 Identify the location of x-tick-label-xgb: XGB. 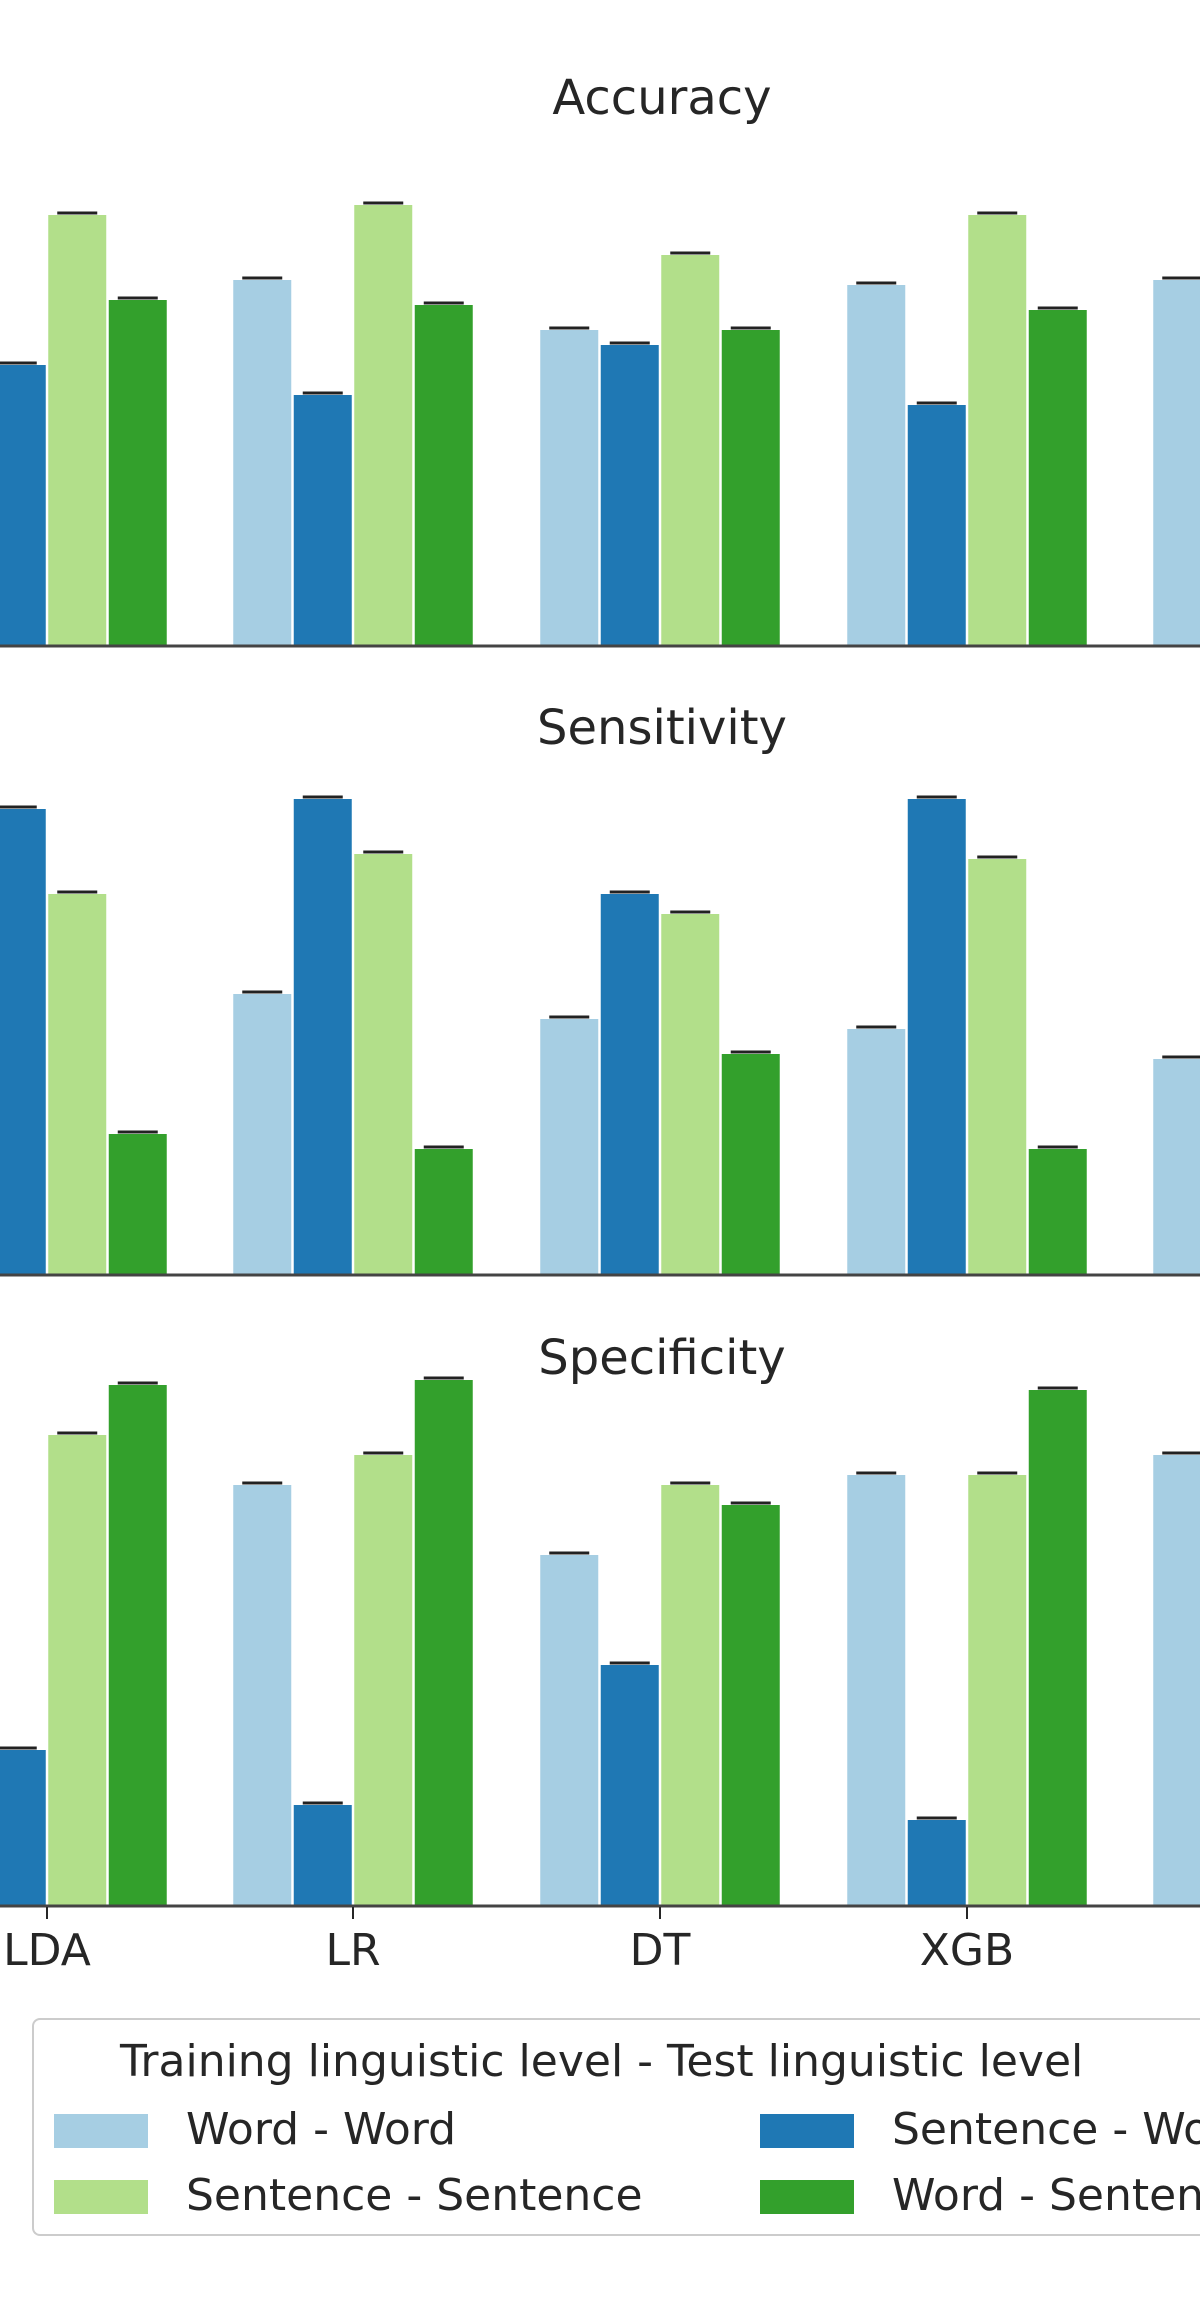
(967, 1950).